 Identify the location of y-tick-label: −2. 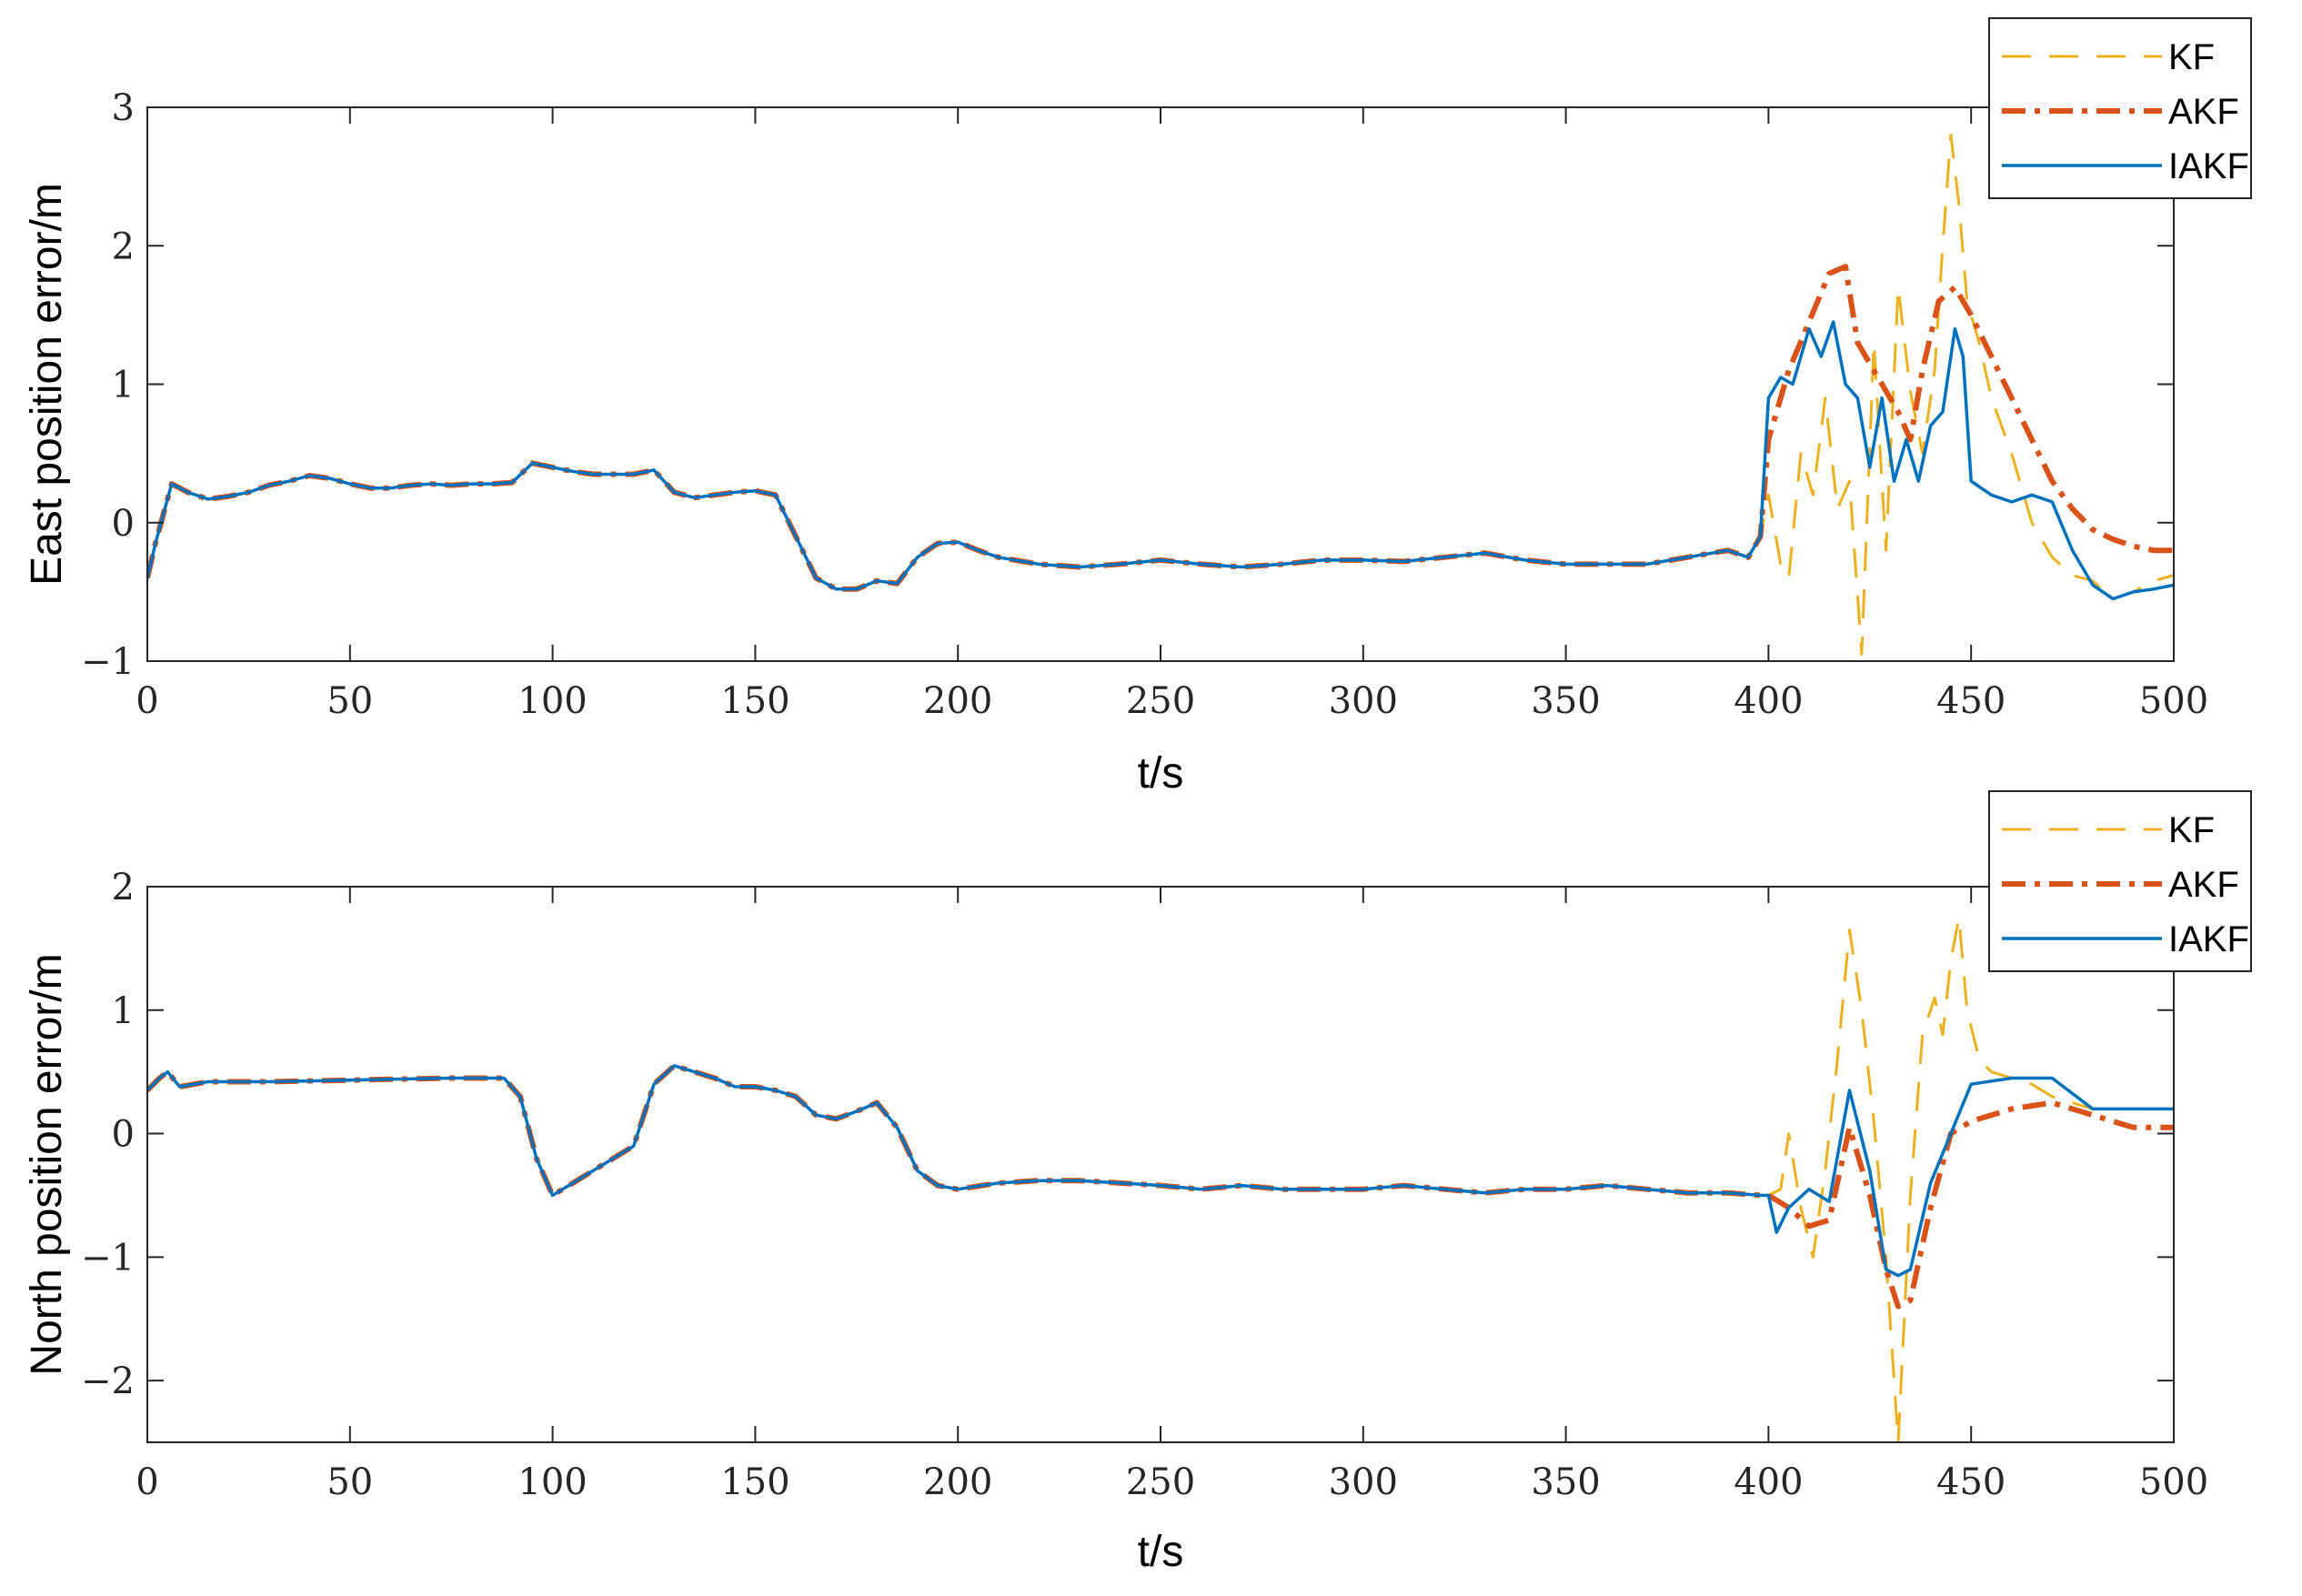
(108, 1381).